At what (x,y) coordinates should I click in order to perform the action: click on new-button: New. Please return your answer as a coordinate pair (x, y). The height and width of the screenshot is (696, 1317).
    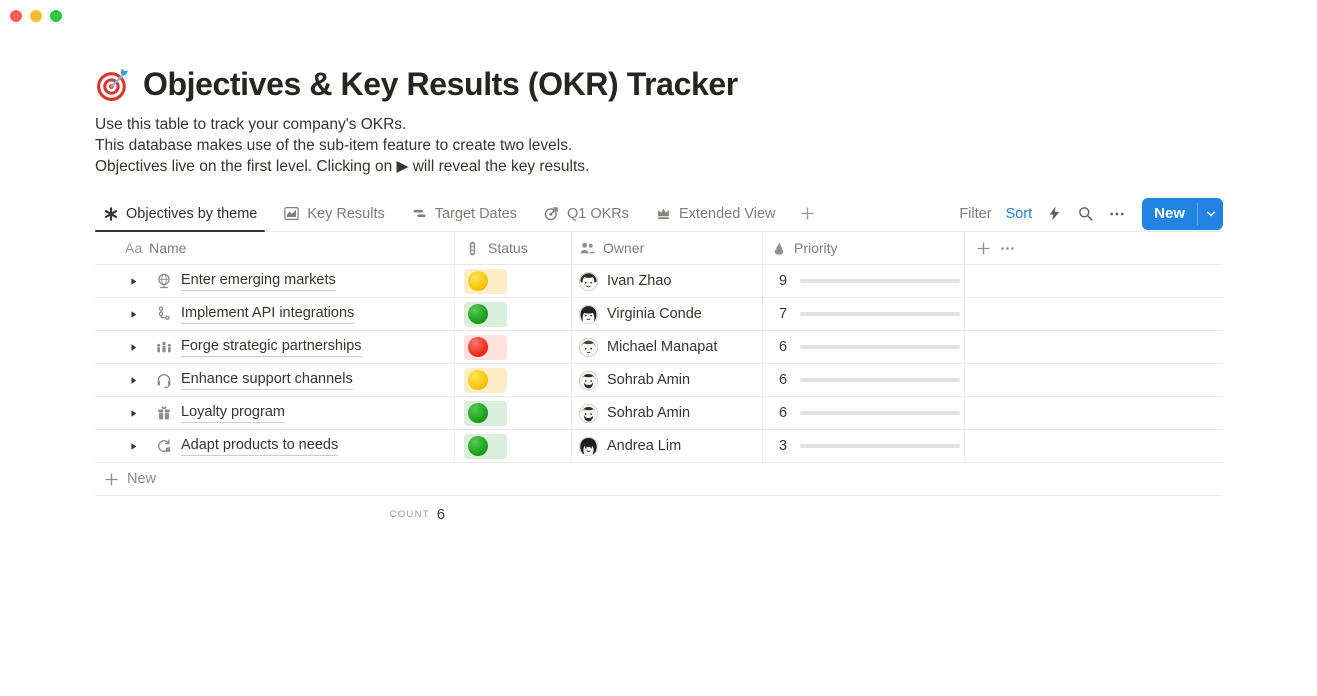
    Looking at the image, I should click on (1182, 213).